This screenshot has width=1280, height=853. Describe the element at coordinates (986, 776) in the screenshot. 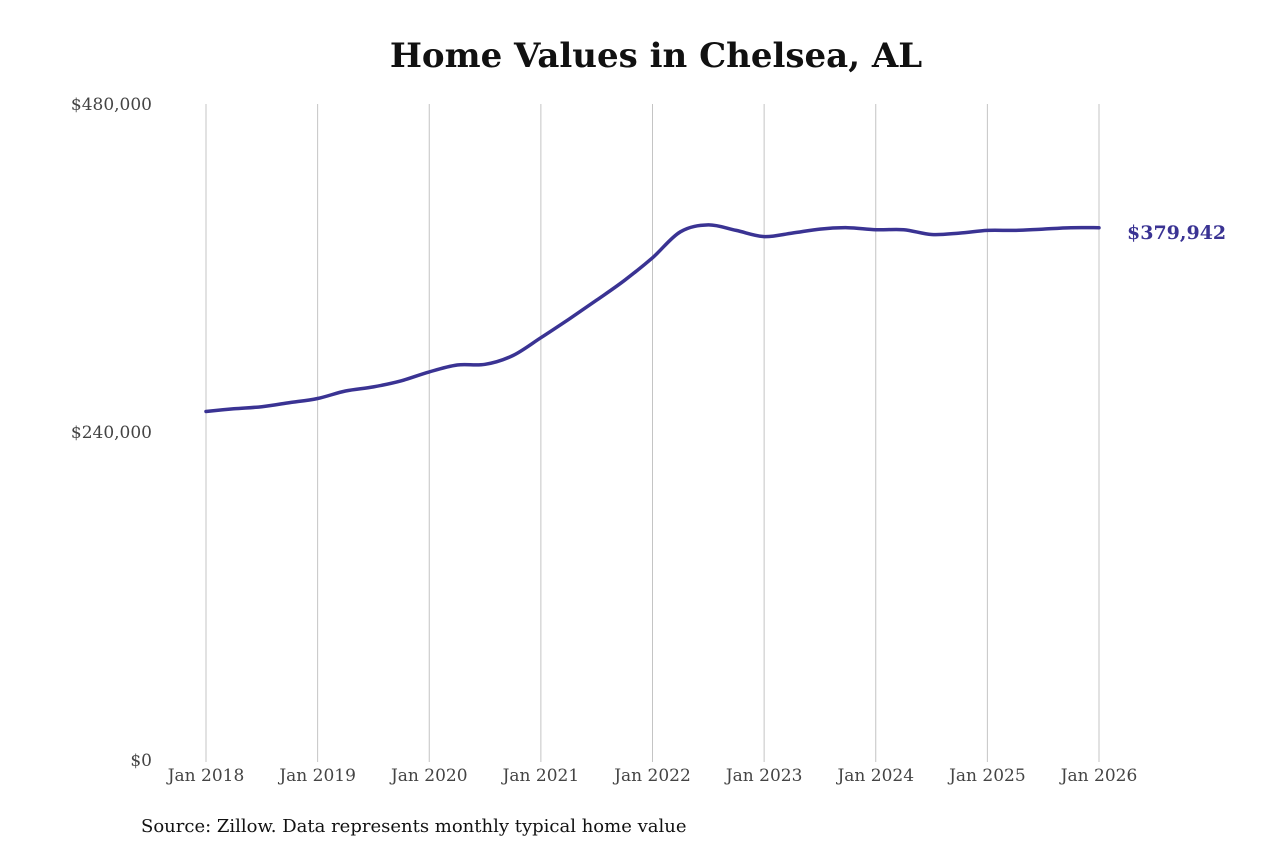

I see `x-tick-label: Jan 2025` at that location.